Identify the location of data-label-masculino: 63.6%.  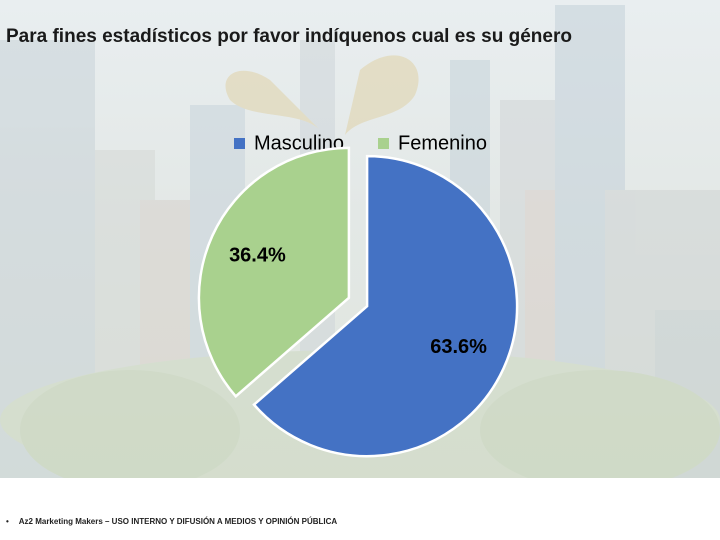
(458, 347).